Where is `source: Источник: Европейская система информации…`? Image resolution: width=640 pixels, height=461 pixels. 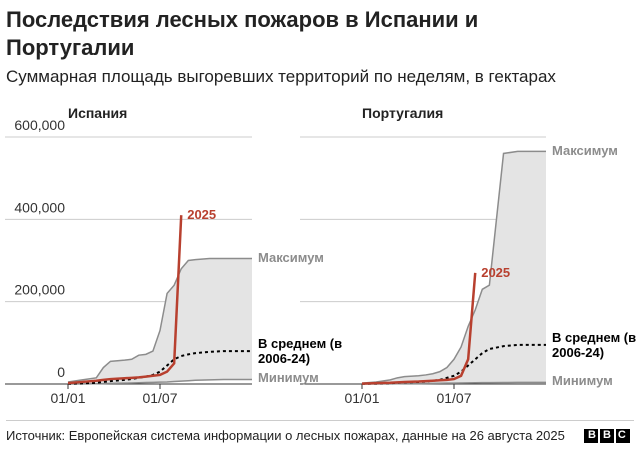
source: Источник: Европейская система информации… is located at coordinates (285, 435).